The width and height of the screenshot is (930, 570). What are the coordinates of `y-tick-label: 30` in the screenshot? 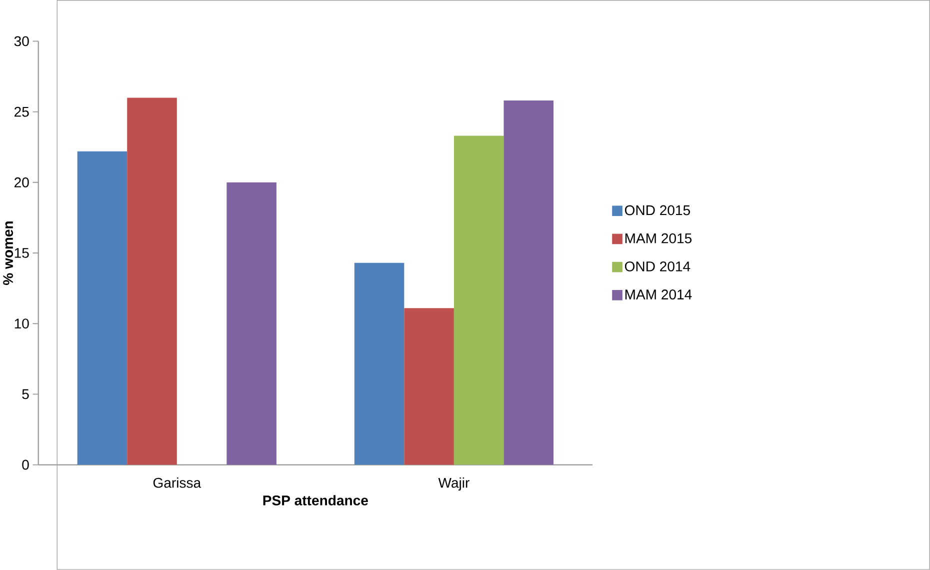 It's located at (21, 41).